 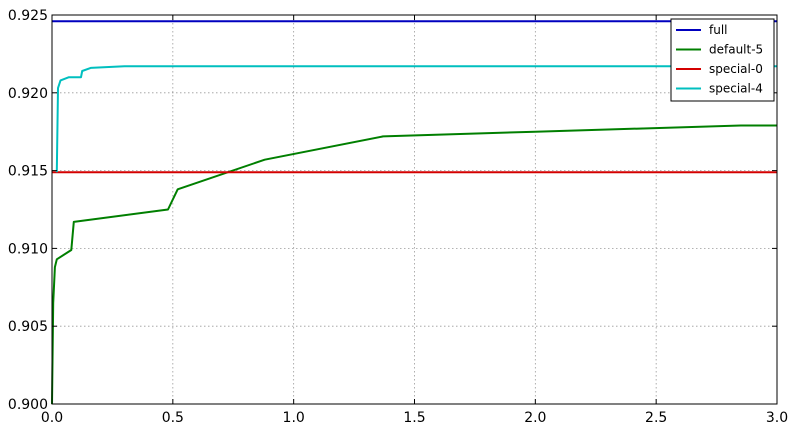 What do you see at coordinates (777, 418) in the screenshot?
I see `x-tick-label: 3.0` at bounding box center [777, 418].